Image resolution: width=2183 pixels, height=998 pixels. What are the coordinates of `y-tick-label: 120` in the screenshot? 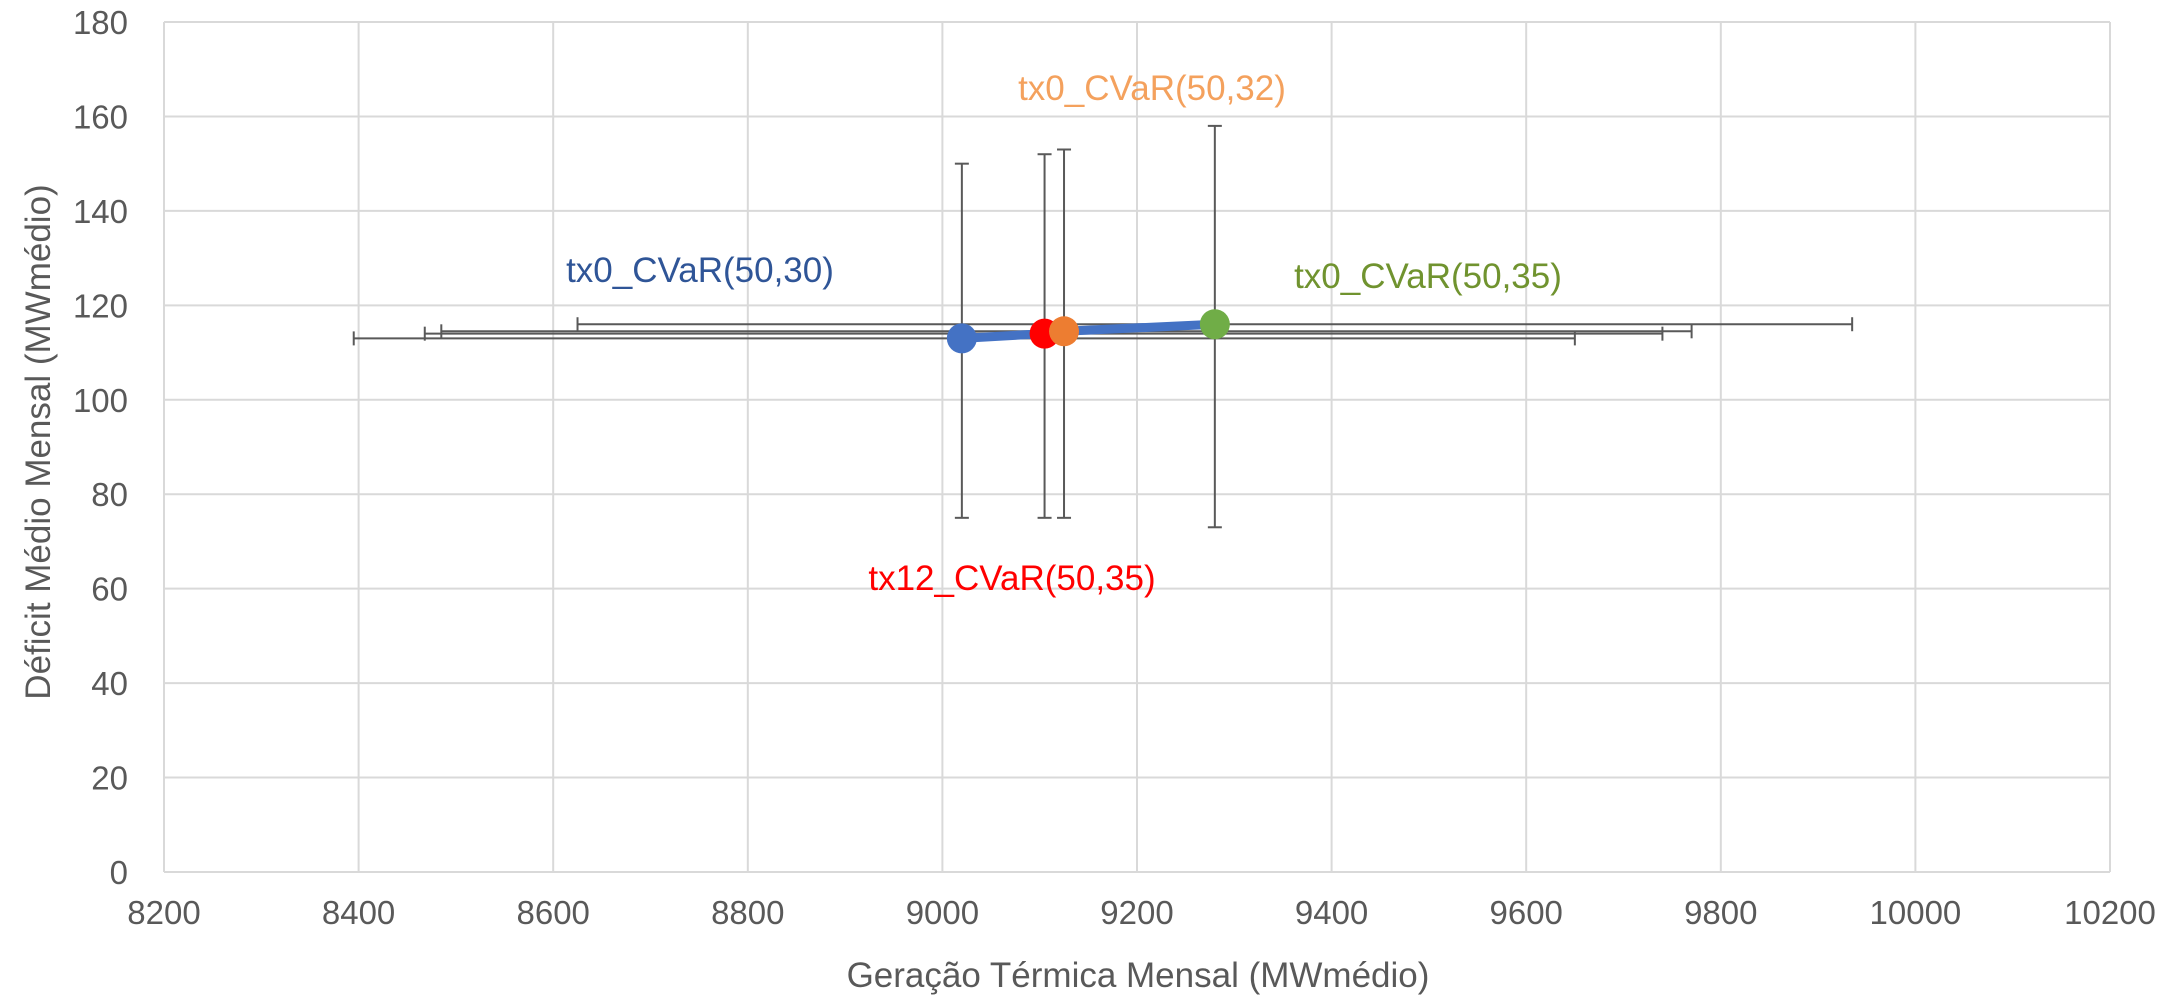 It's located at (100, 305).